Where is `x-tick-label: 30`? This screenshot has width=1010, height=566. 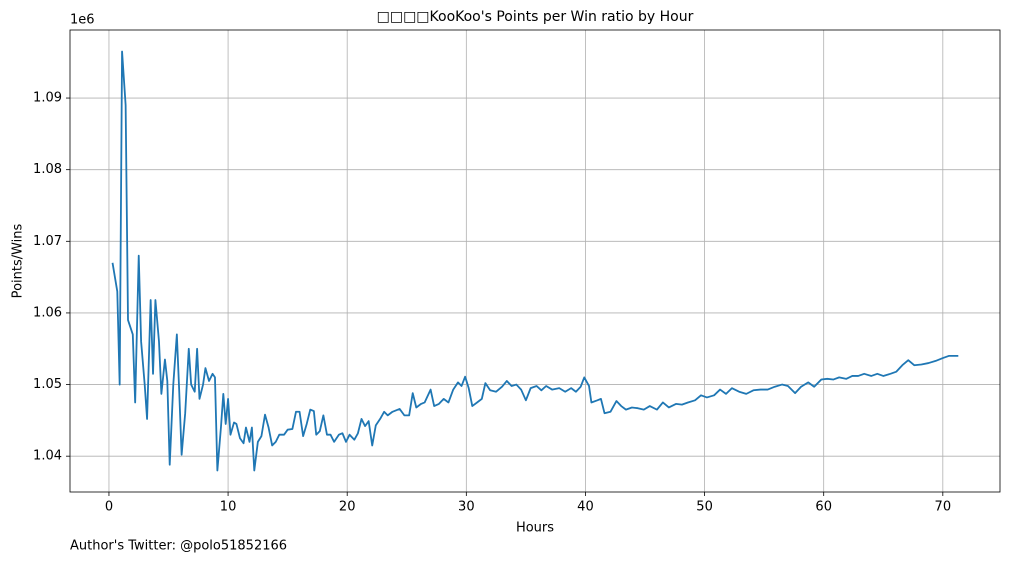 x-tick-label: 30 is located at coordinates (466, 507).